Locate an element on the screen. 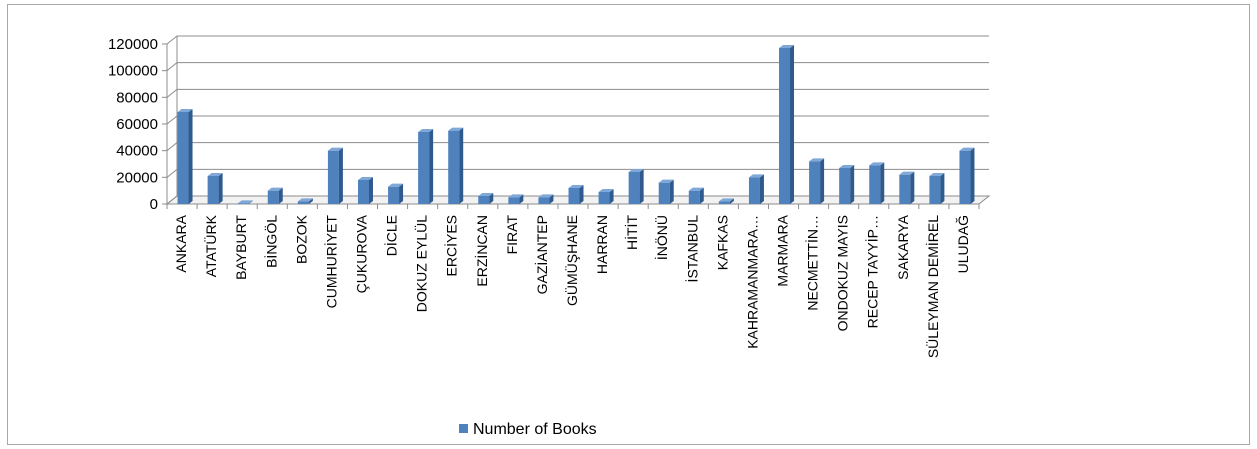 The image size is (1257, 449). y-tick-label: 100000 is located at coordinates (133, 71).